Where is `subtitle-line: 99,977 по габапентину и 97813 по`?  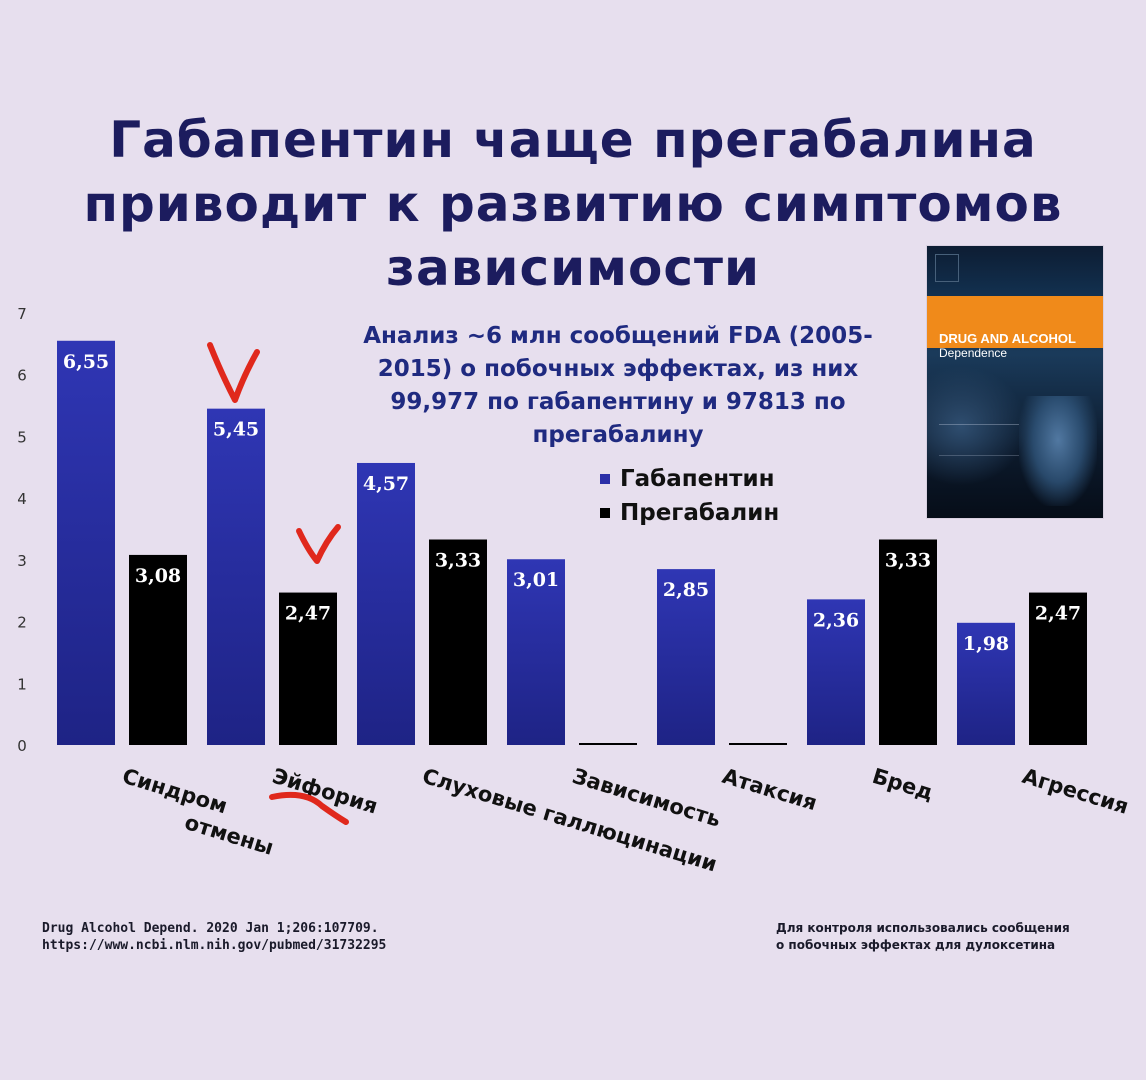
subtitle-line: 99,977 по габапентину и 97813 по is located at coordinates (618, 402).